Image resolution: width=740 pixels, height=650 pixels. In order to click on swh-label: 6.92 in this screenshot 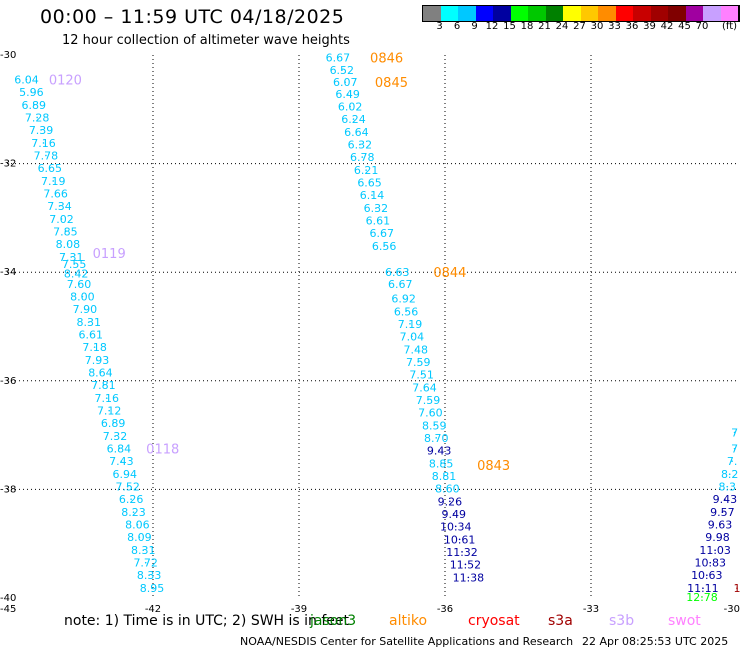, I will do `click(403, 298)`.